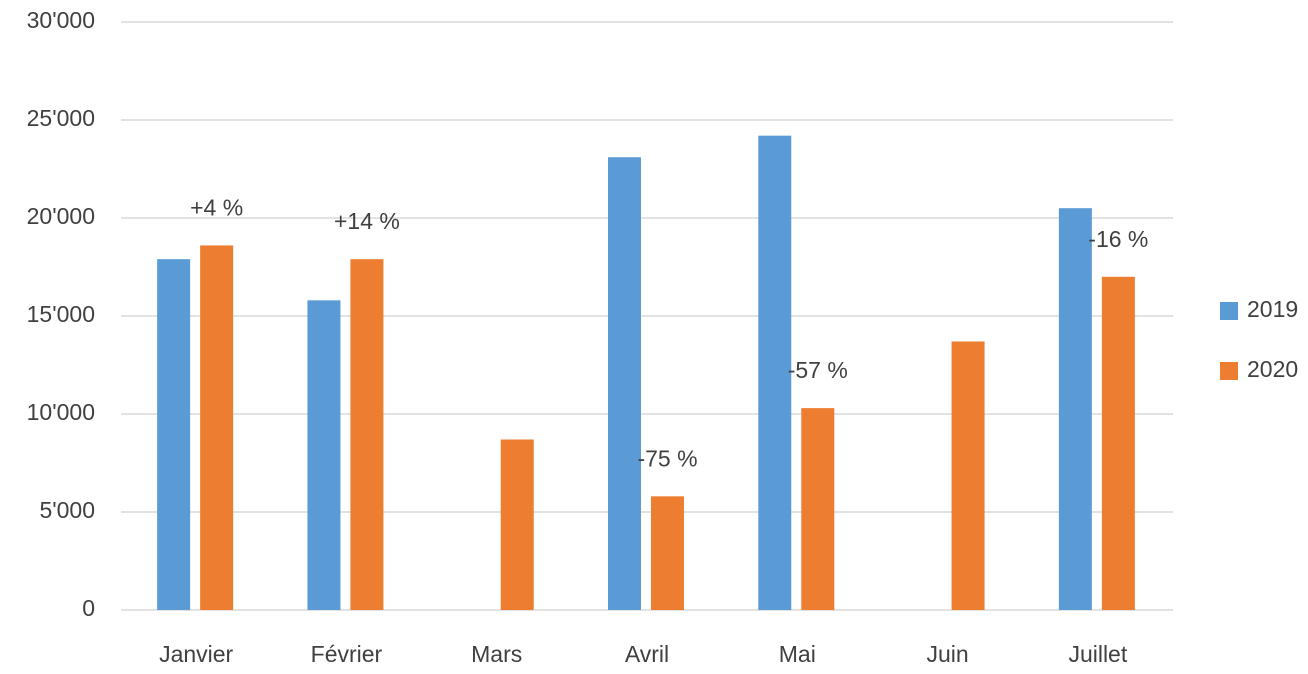 Image resolution: width=1308 pixels, height=674 pixels. I want to click on x-tick-label: Février, so click(347, 654).